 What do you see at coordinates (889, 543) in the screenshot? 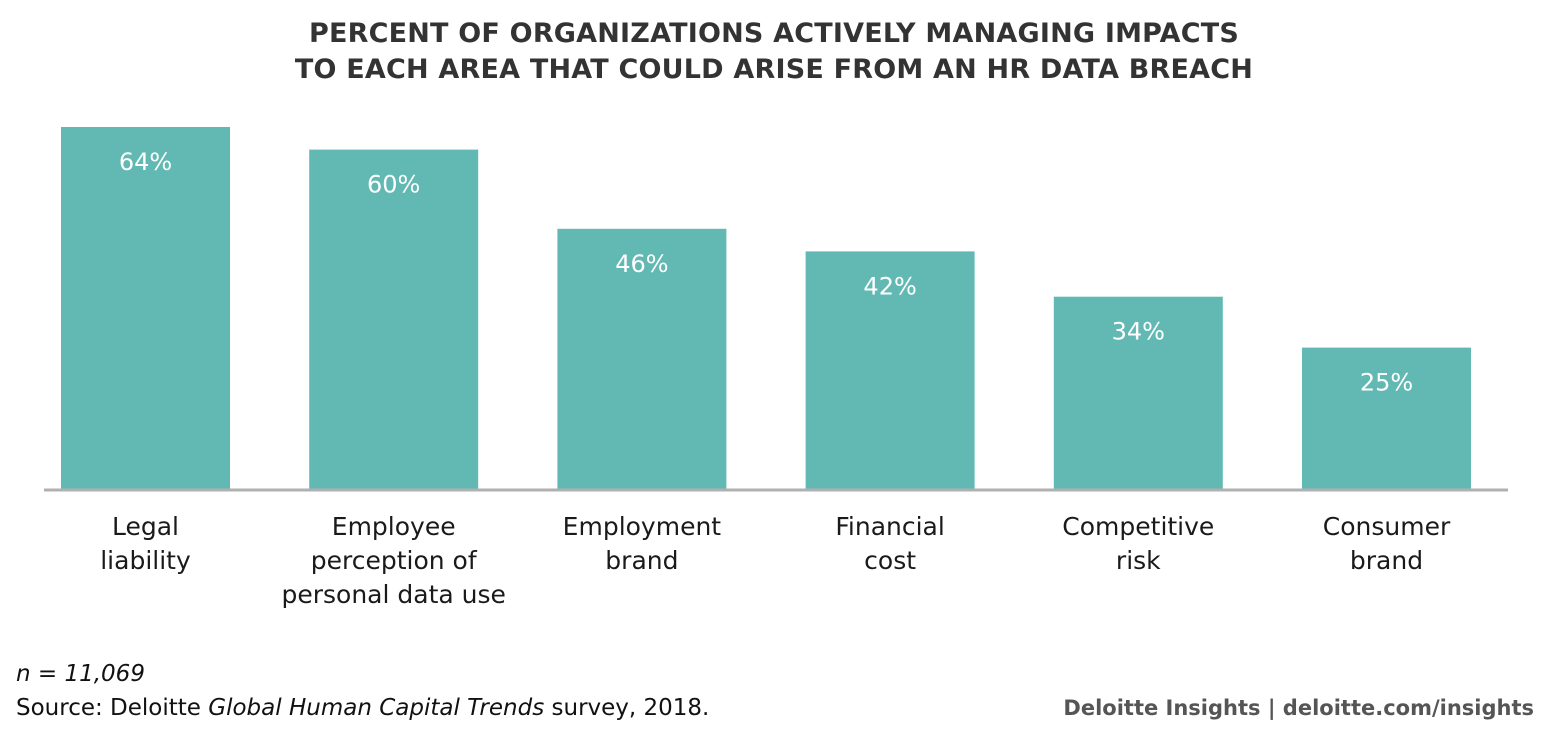
I see `category-label-3: Financial cost` at bounding box center [889, 543].